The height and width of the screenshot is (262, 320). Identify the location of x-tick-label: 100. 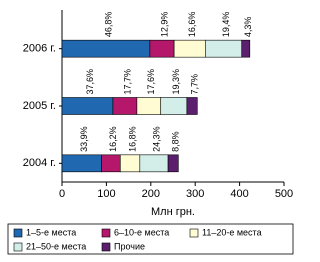
(106, 194).